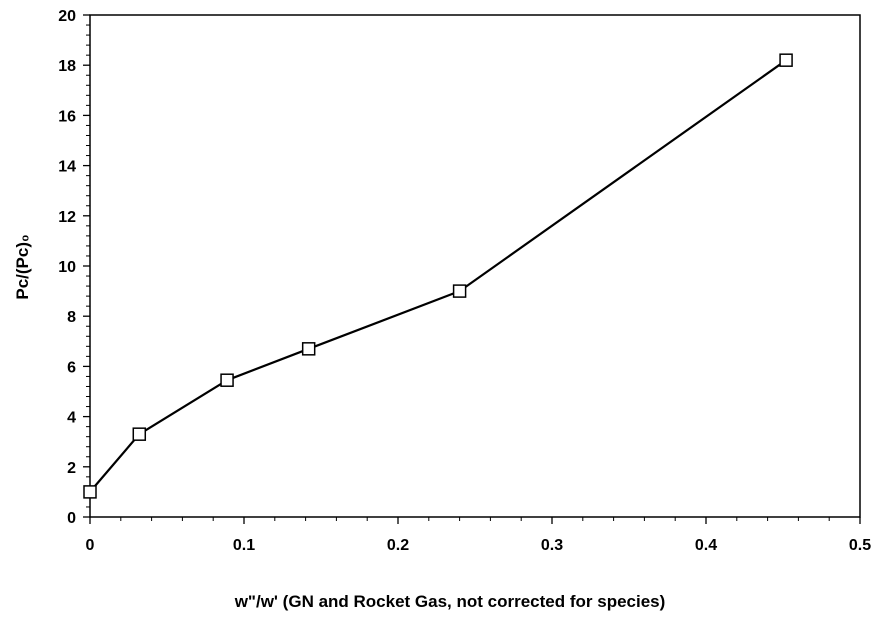 Image resolution: width=883 pixels, height=617 pixels. I want to click on y-tick-label: 14, so click(67, 167).